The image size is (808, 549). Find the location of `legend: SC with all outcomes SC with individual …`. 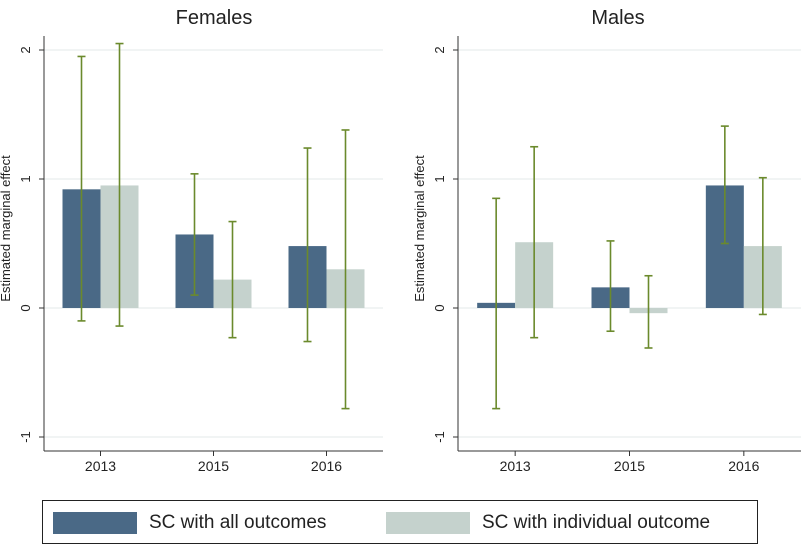

legend: SC with all outcomes SC with individual … is located at coordinates (400, 522).